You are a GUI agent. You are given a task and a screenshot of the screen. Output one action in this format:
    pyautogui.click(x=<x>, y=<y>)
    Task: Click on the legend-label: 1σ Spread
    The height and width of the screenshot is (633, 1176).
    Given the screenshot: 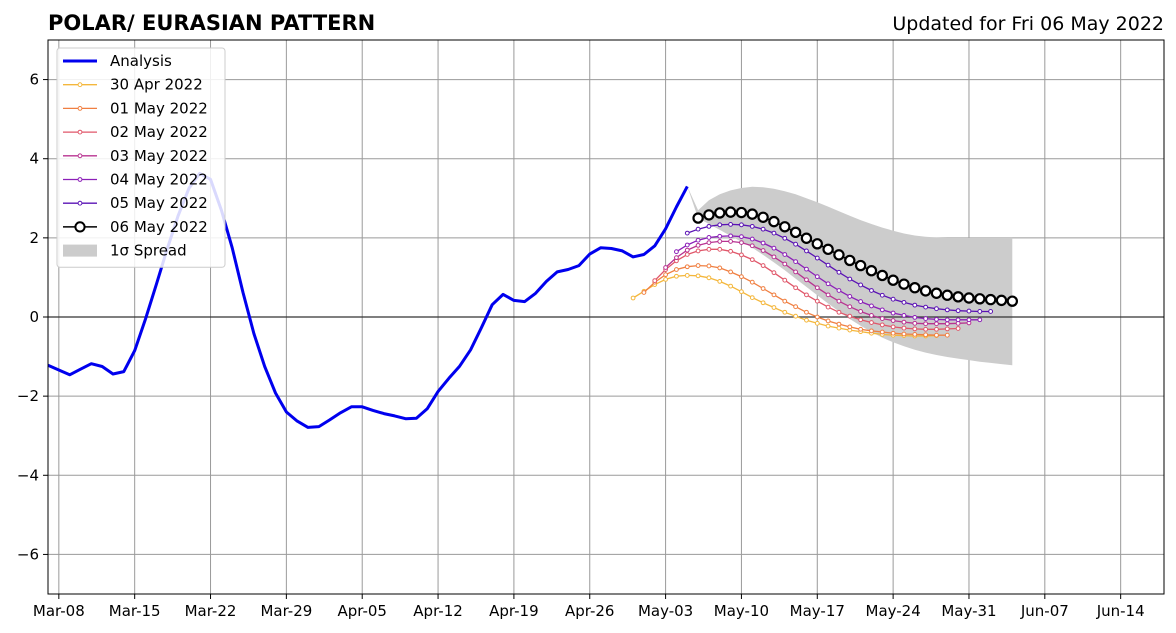 What is the action you would take?
    pyautogui.click(x=148, y=251)
    